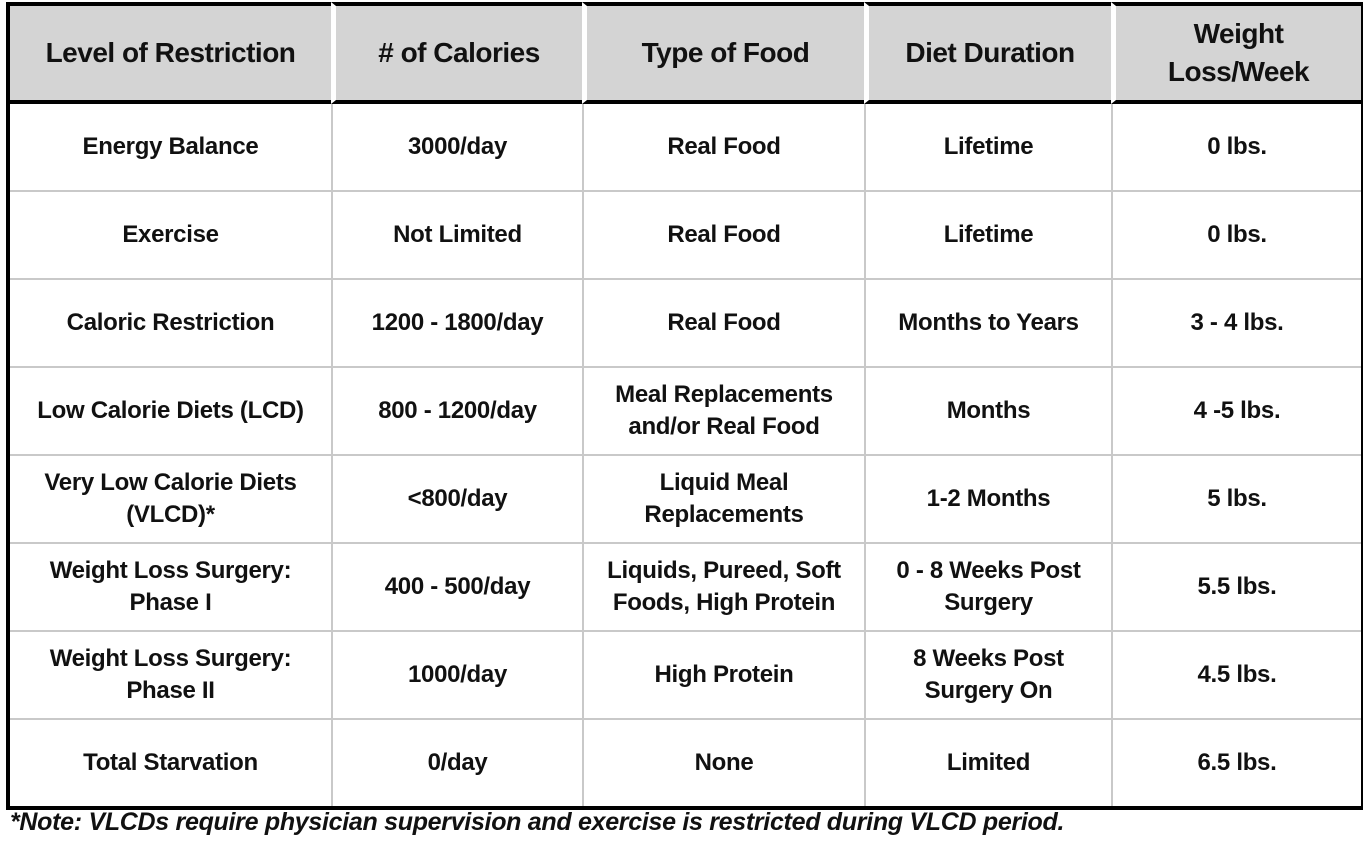 This screenshot has height=852, width=1363. I want to click on table-cell: Months to Years, so click(987, 322).